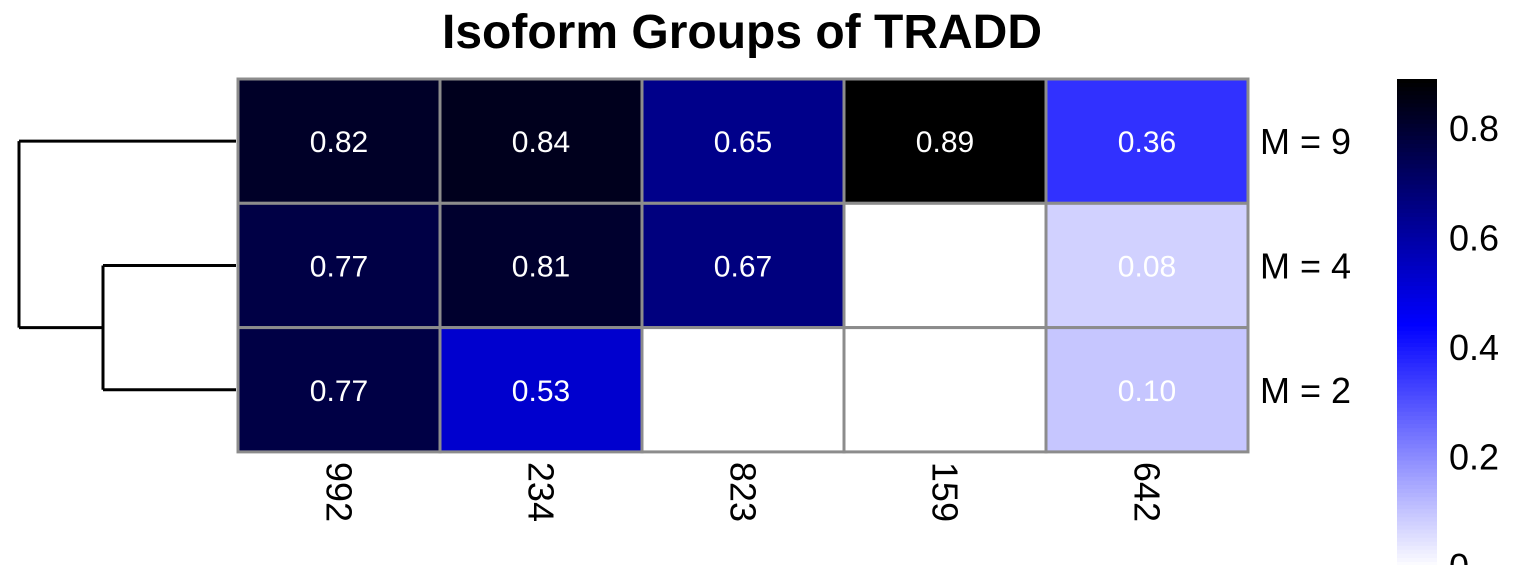 The width and height of the screenshot is (1530, 565). What do you see at coordinates (1474, 457) in the screenshot?
I see `legend-tick-label: 0.2` at bounding box center [1474, 457].